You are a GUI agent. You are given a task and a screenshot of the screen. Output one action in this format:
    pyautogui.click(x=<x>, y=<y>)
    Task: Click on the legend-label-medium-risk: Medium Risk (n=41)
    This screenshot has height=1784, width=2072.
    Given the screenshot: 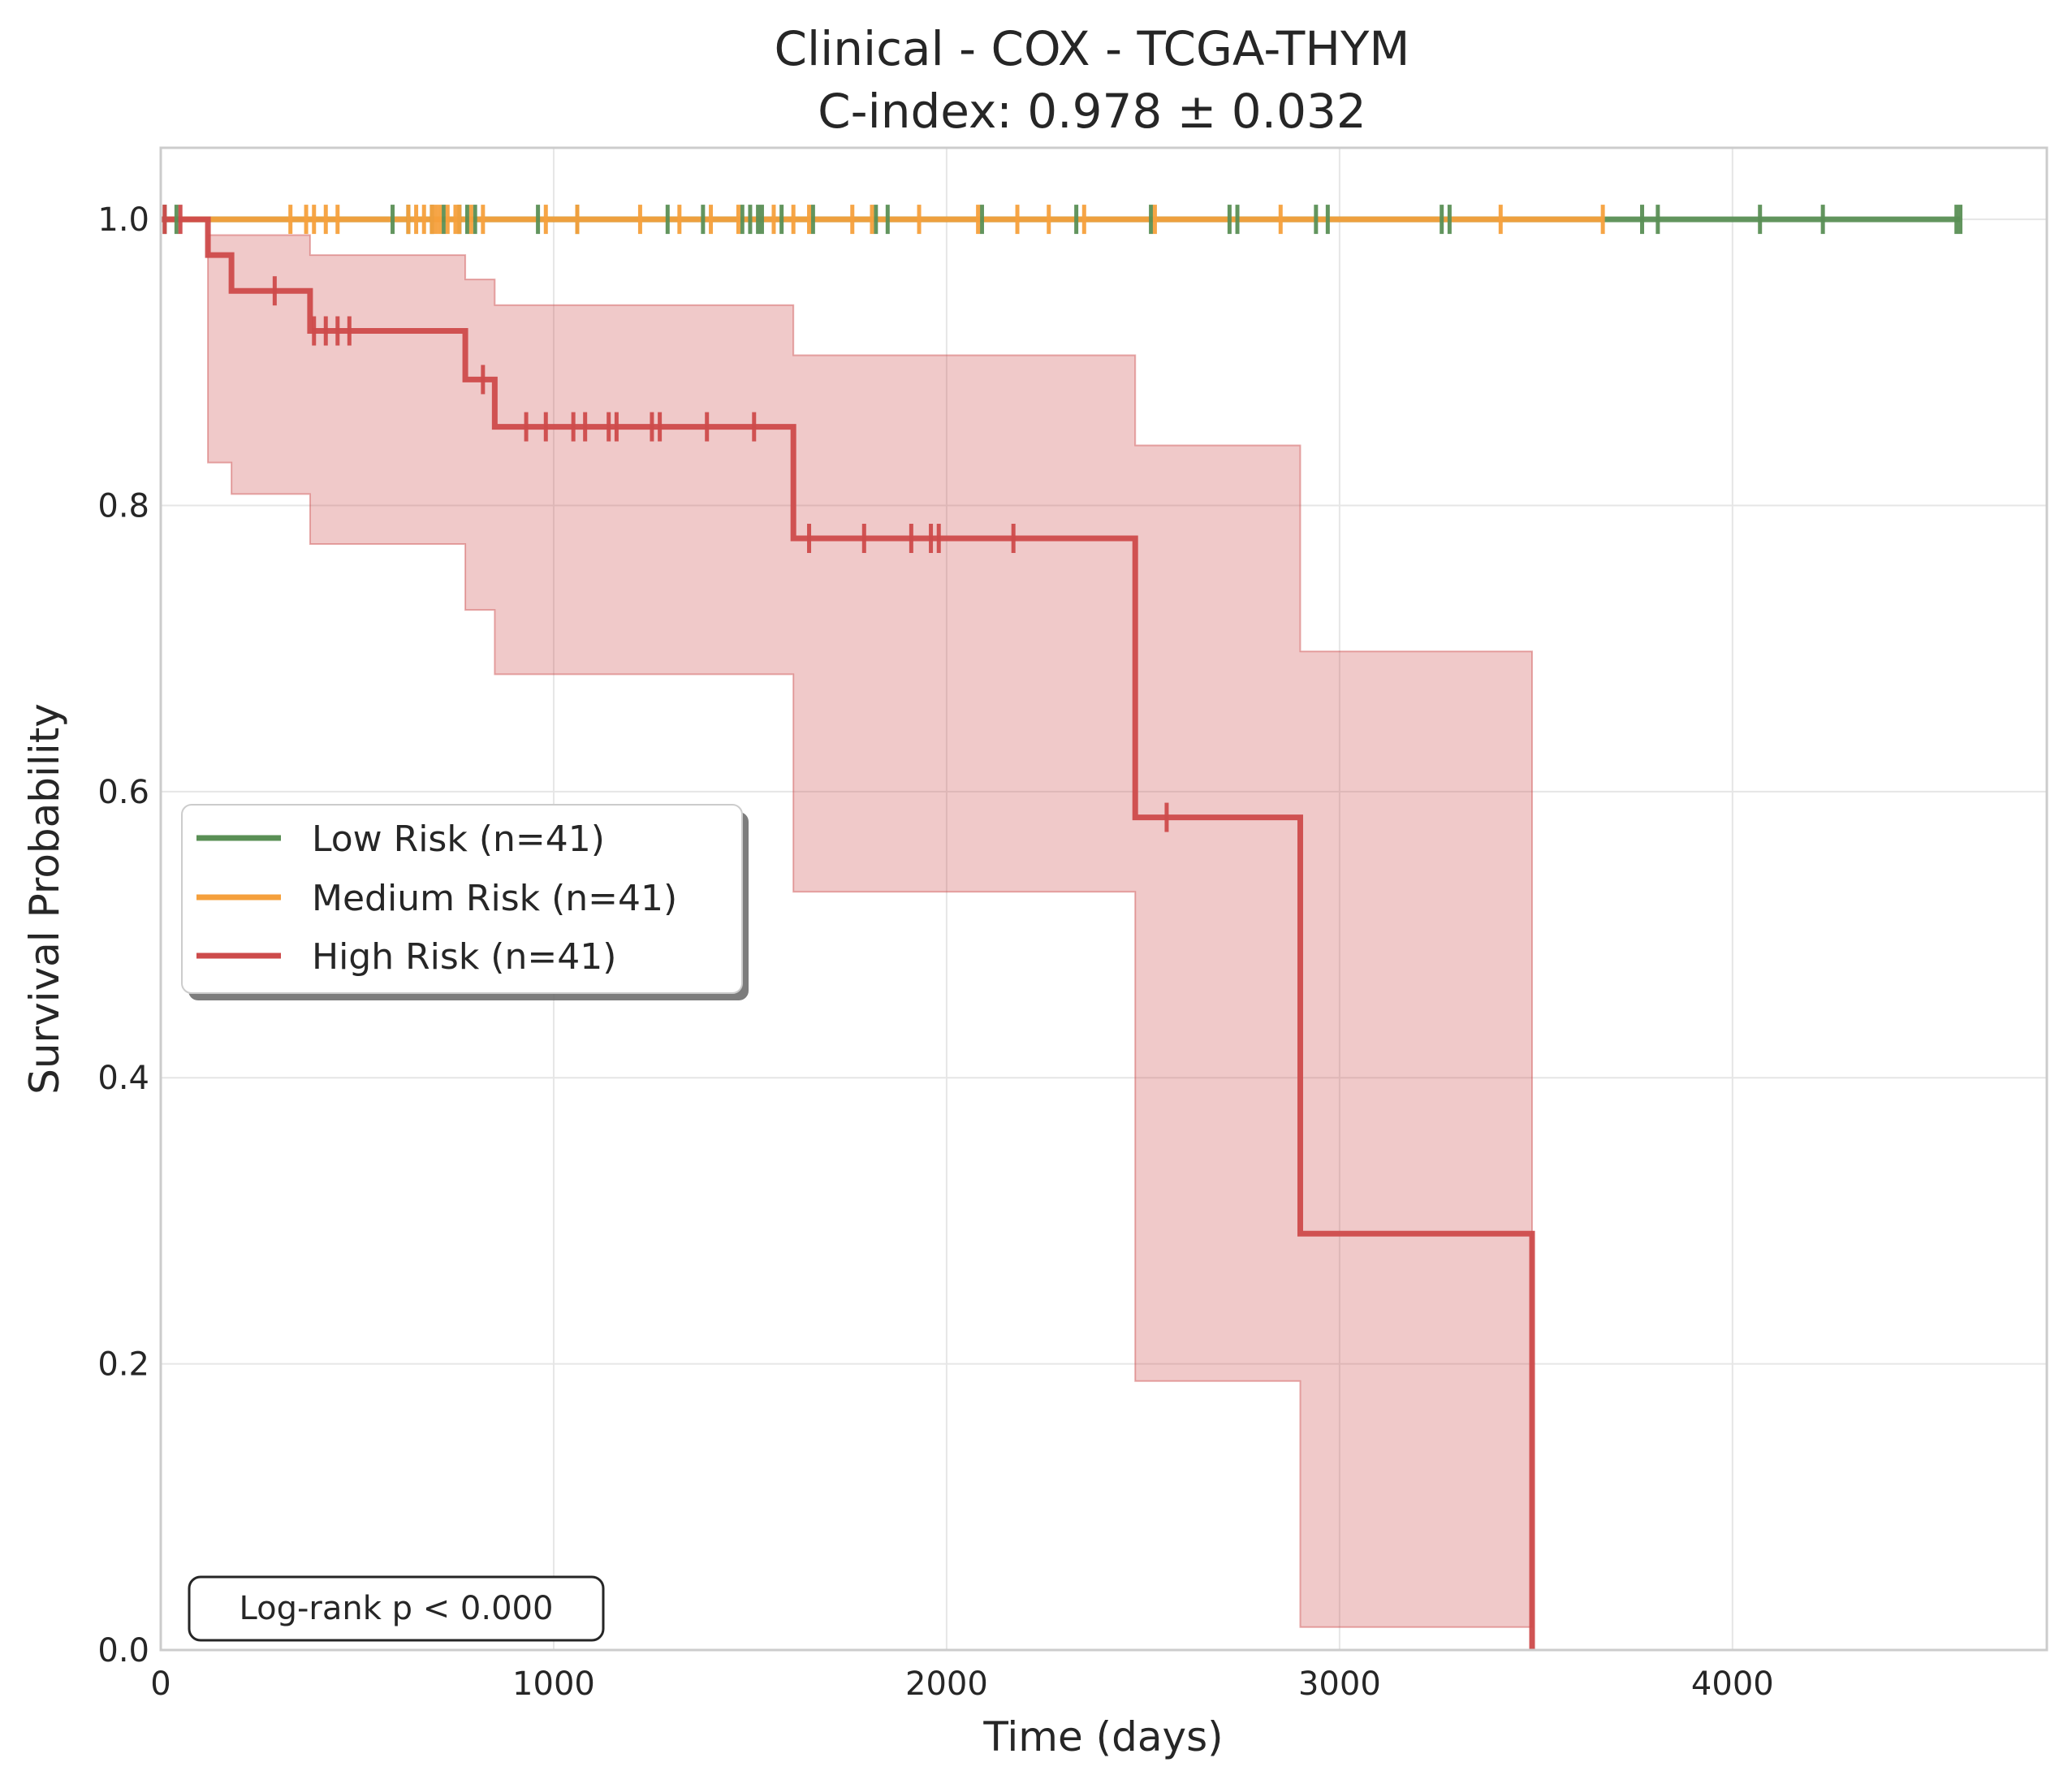 What is the action you would take?
    pyautogui.click(x=494, y=898)
    